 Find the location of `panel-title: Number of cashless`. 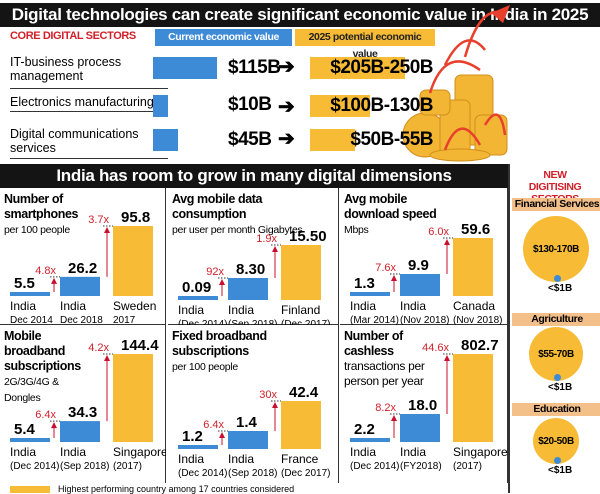

panel-title: Number of cashless is located at coordinates (373, 343).